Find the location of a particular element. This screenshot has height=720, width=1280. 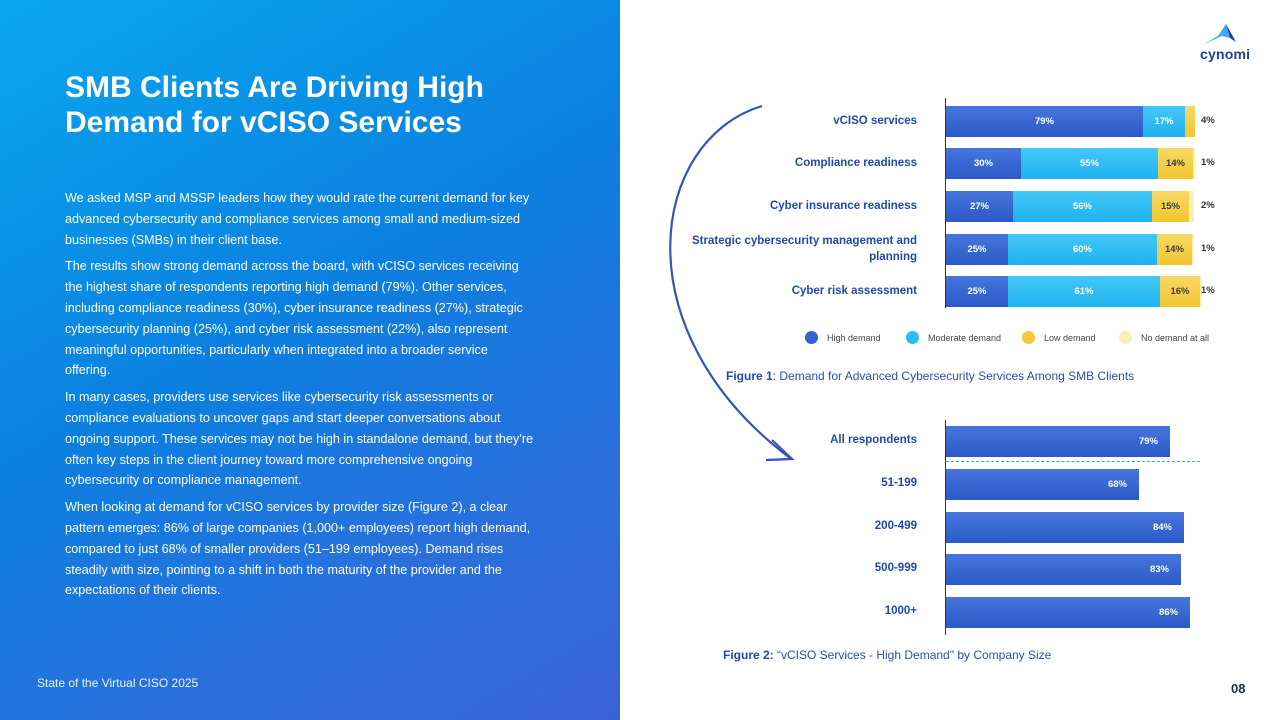

legend-label: High demand is located at coordinates (854, 337).